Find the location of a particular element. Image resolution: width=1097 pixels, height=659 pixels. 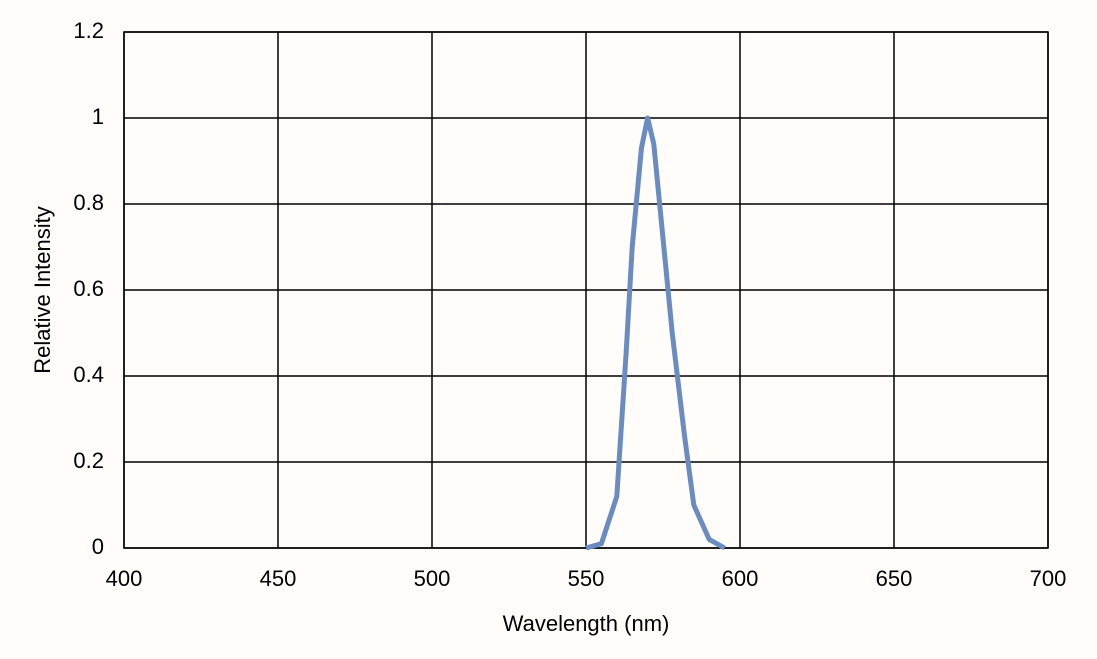

y-tick-label: 0.4 is located at coordinates (88, 374).